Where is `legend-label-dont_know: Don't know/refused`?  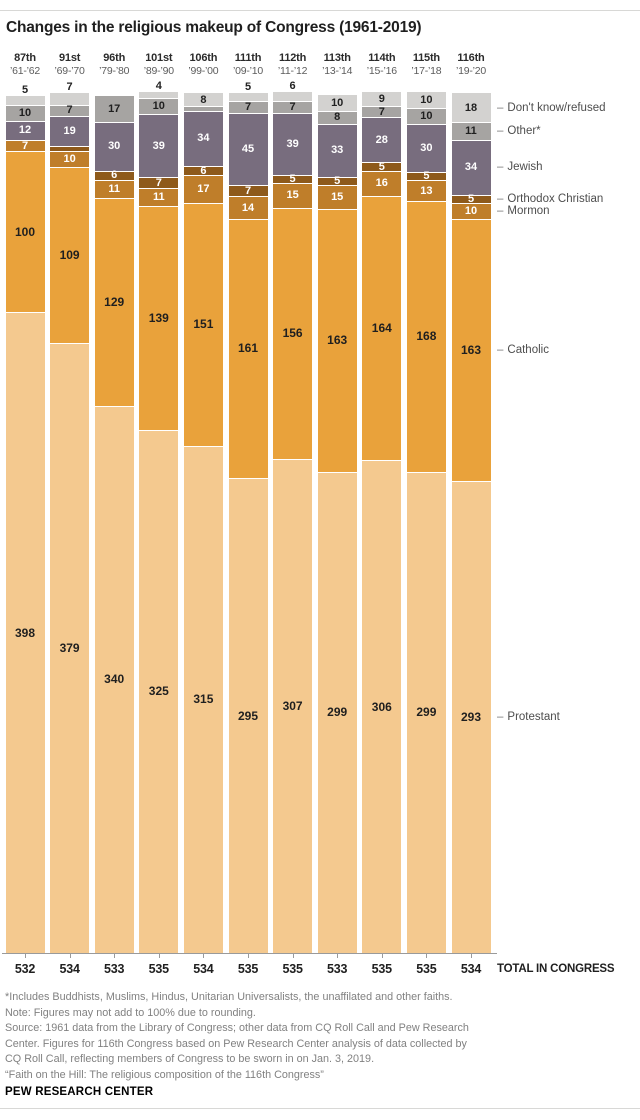
legend-label-dont_know: Don't know/refused is located at coordinates (556, 107).